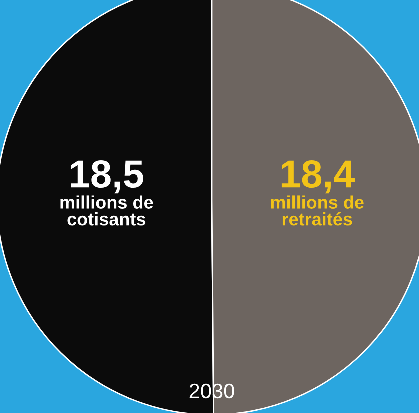 This screenshot has width=419, height=413. Describe the element at coordinates (107, 177) in the screenshot. I see `data-label: 18,5` at that location.